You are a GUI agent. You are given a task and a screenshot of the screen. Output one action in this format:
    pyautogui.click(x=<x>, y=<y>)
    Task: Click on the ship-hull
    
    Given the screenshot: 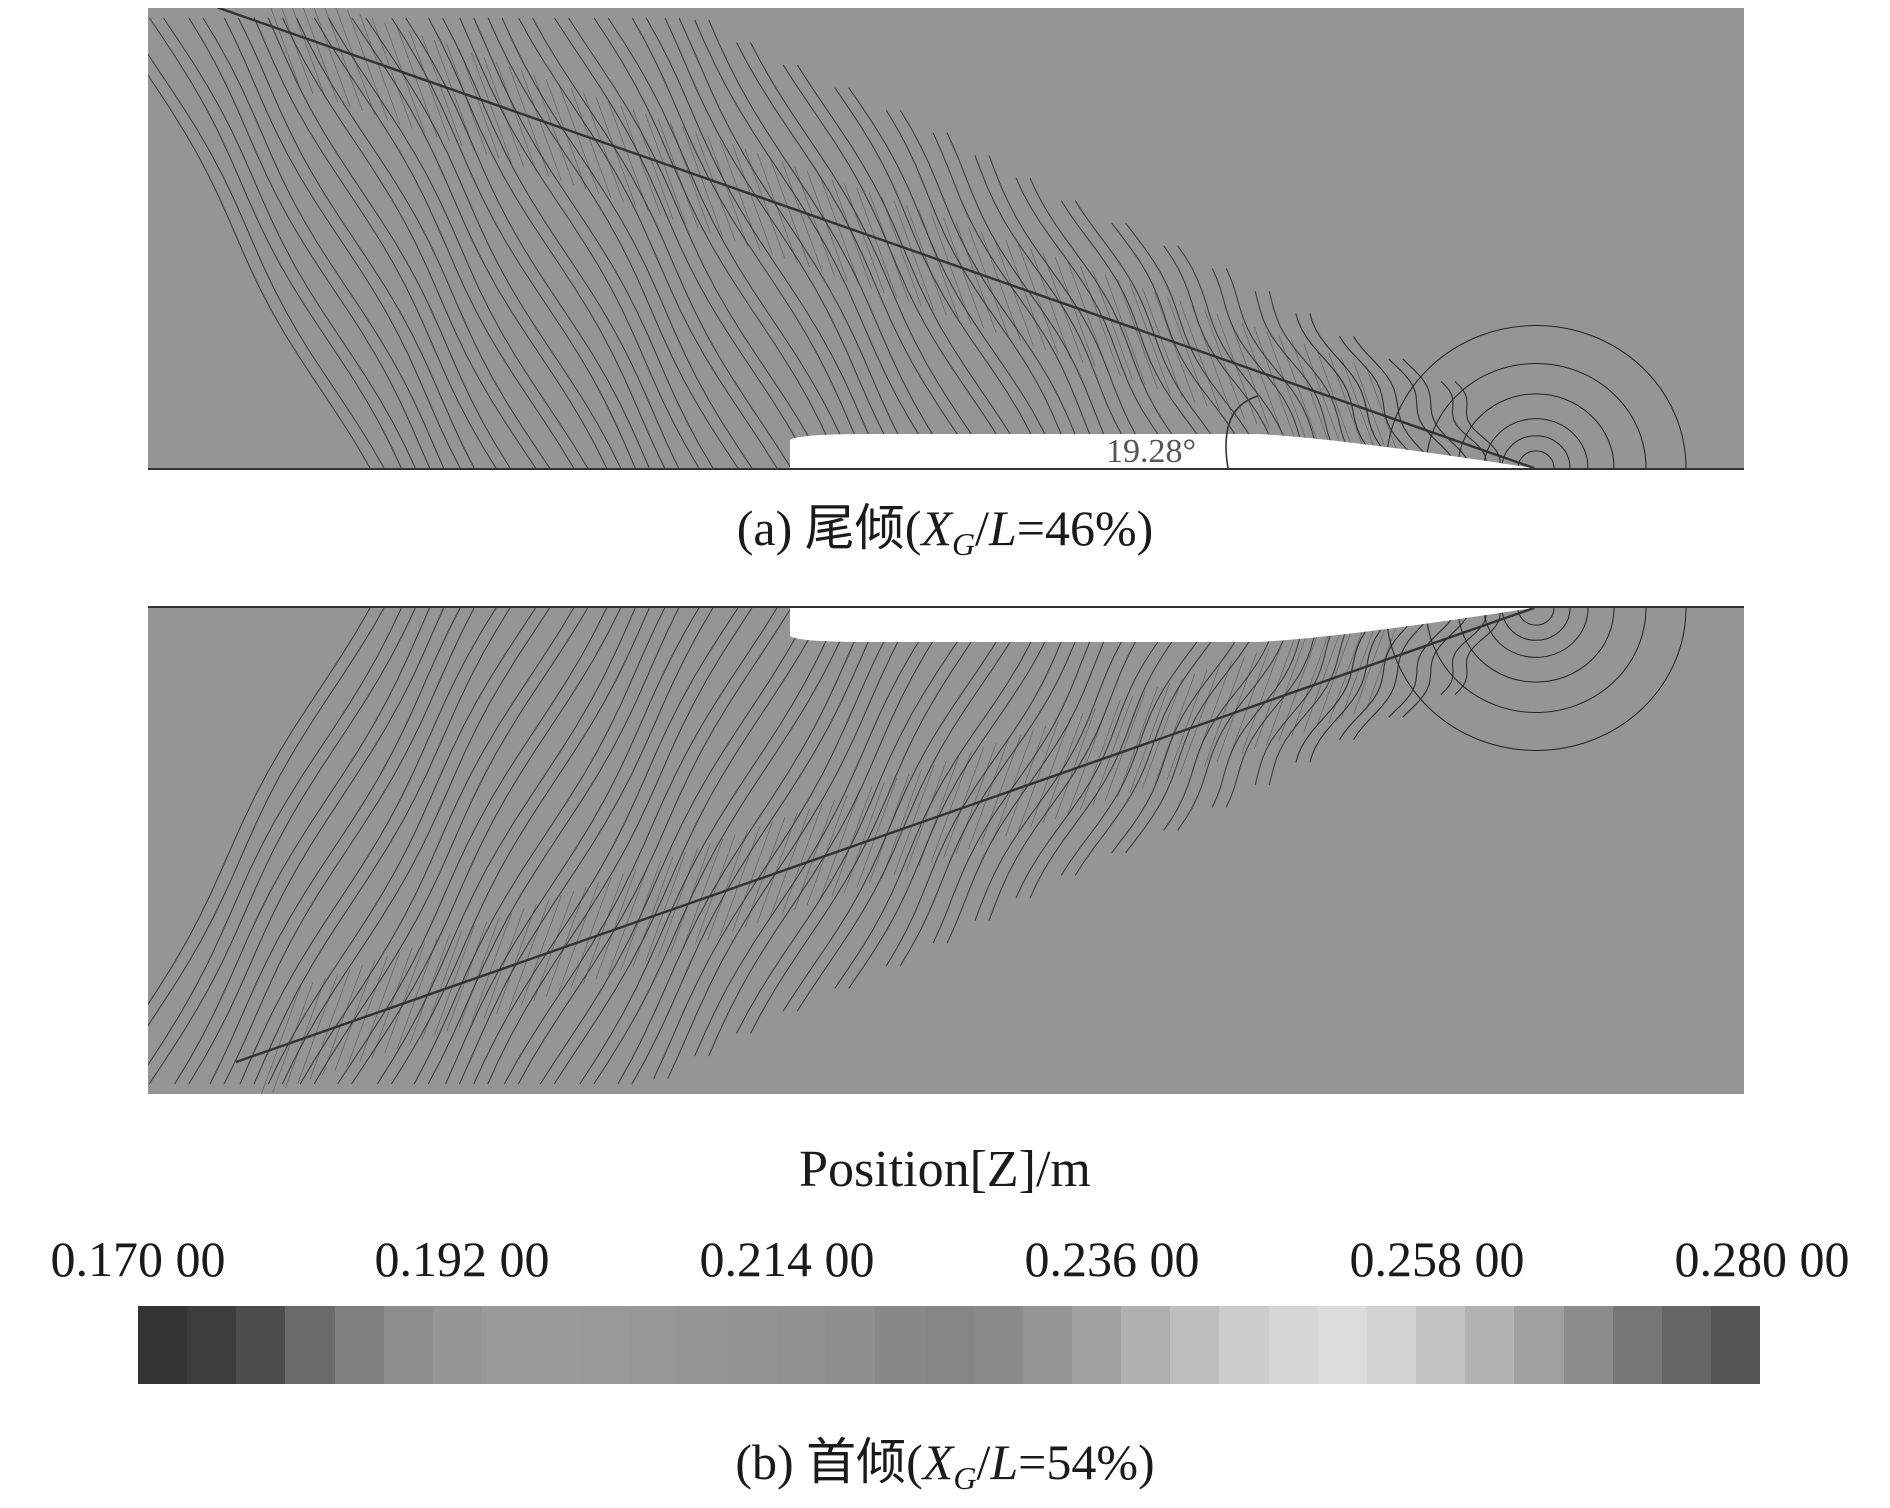 What is the action you would take?
    pyautogui.click(x=1161, y=451)
    